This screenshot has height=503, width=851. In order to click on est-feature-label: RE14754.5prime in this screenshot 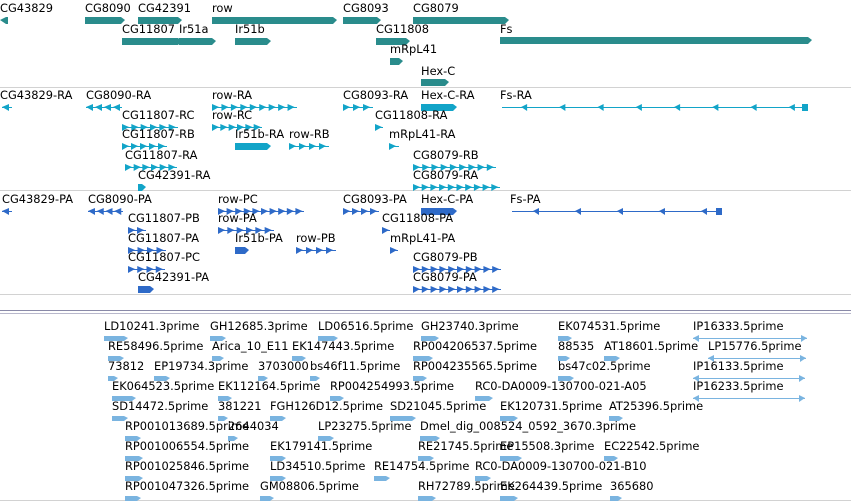, I will do `click(422, 466)`.